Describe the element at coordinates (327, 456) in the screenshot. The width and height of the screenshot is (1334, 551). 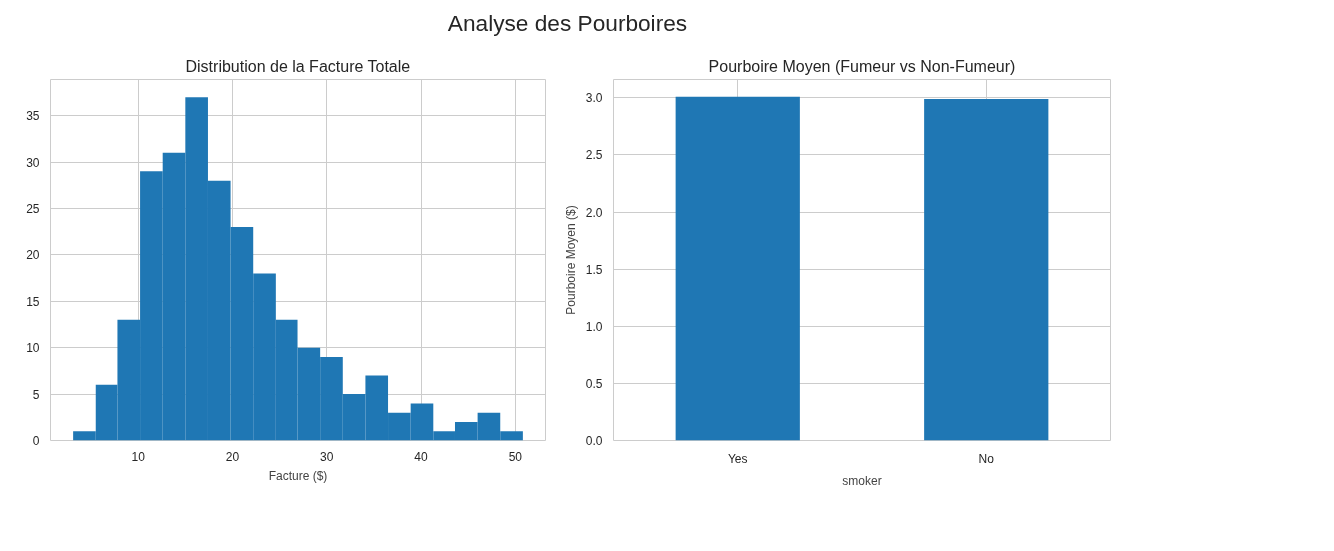
I see `x-tick-label: 30` at that location.